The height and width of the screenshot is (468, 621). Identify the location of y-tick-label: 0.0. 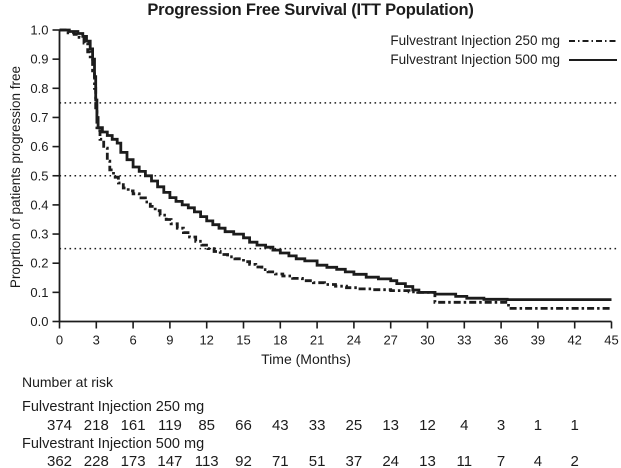
(39, 321).